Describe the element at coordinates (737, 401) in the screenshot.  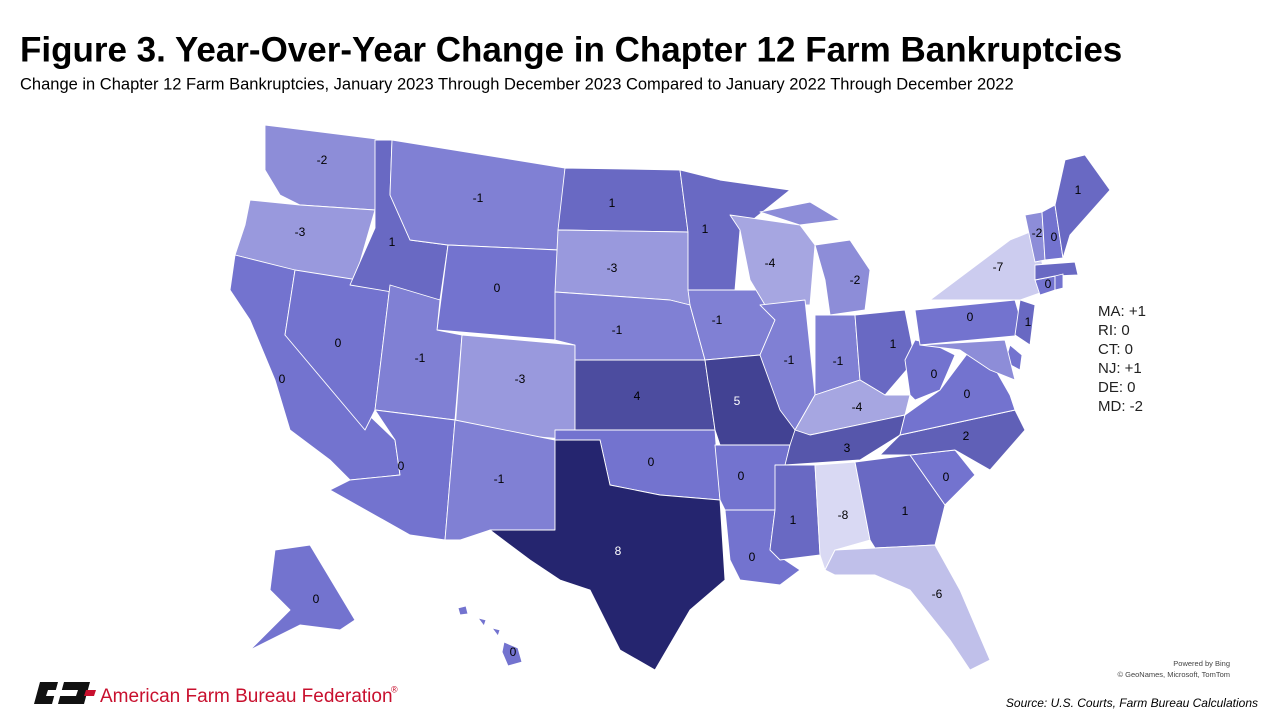
I see `state-value-label: 5` at that location.